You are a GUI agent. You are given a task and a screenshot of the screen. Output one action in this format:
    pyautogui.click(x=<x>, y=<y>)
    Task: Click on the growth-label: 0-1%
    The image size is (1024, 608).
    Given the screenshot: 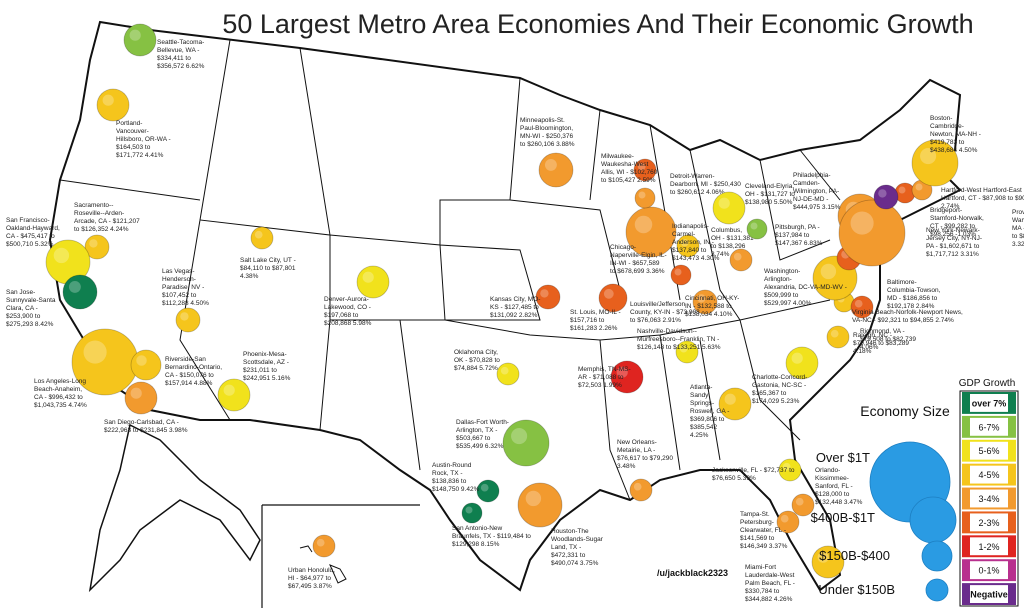 What is the action you would take?
    pyautogui.click(x=988, y=571)
    